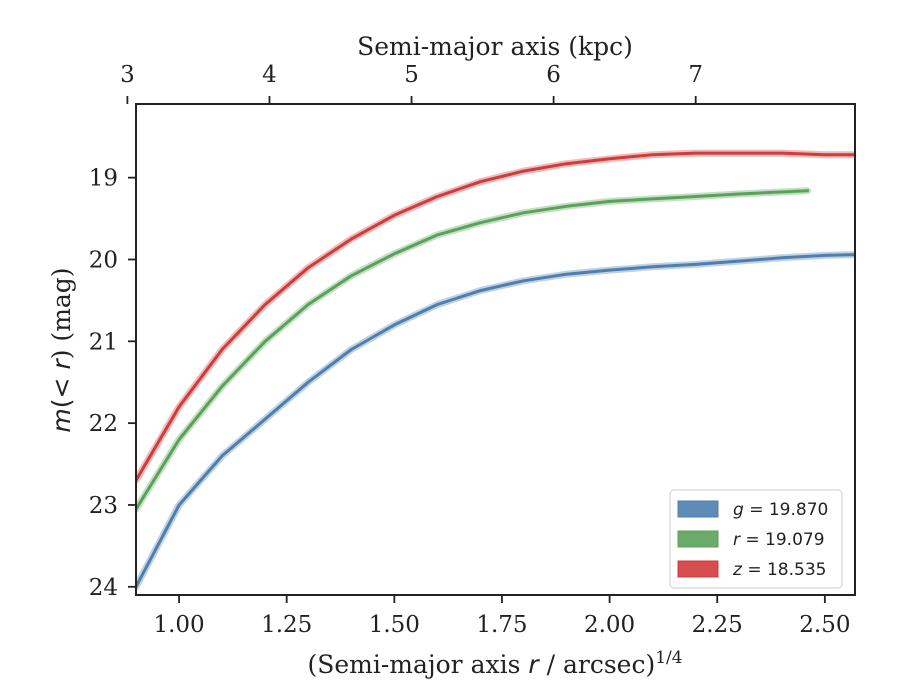 This screenshot has width=900, height=700. What do you see at coordinates (103, 260) in the screenshot?
I see `y-tick-label: 20` at bounding box center [103, 260].